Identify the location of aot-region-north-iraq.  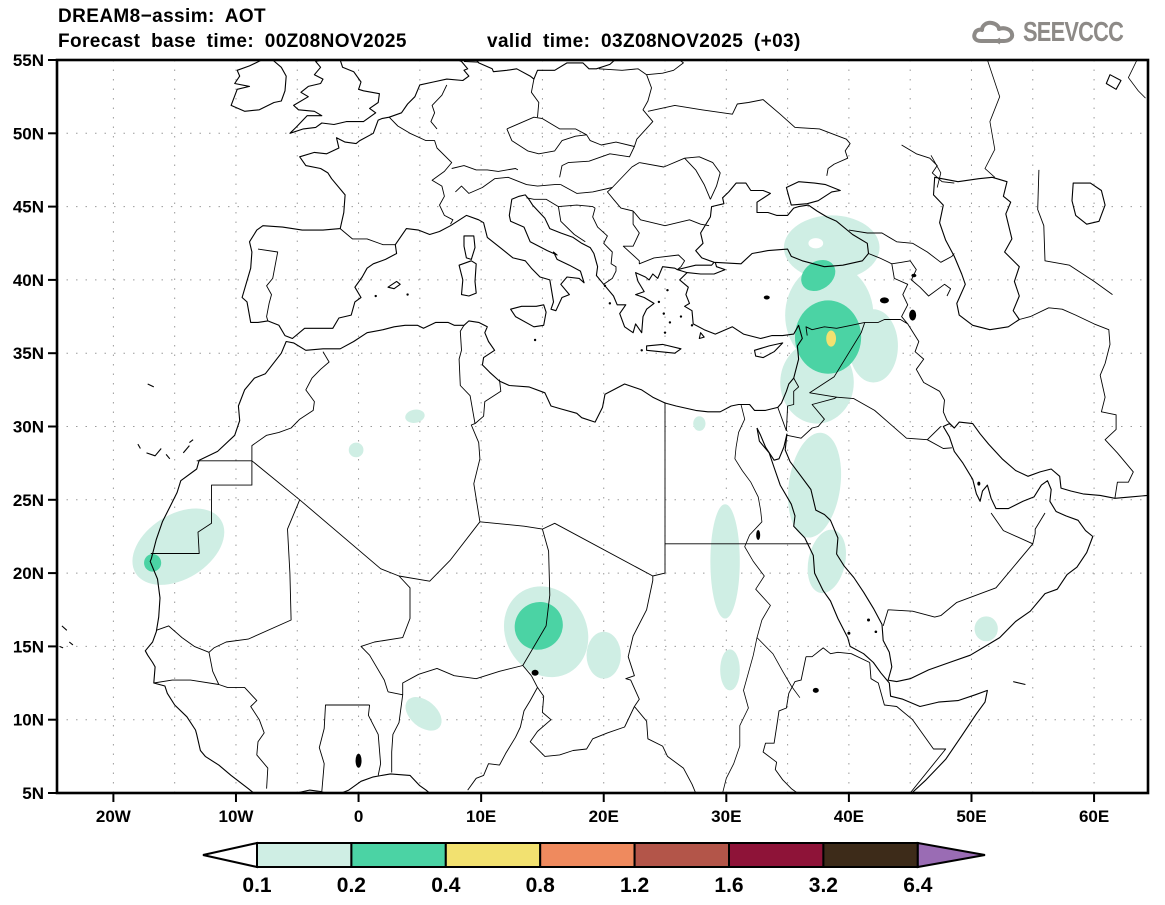
(873, 346).